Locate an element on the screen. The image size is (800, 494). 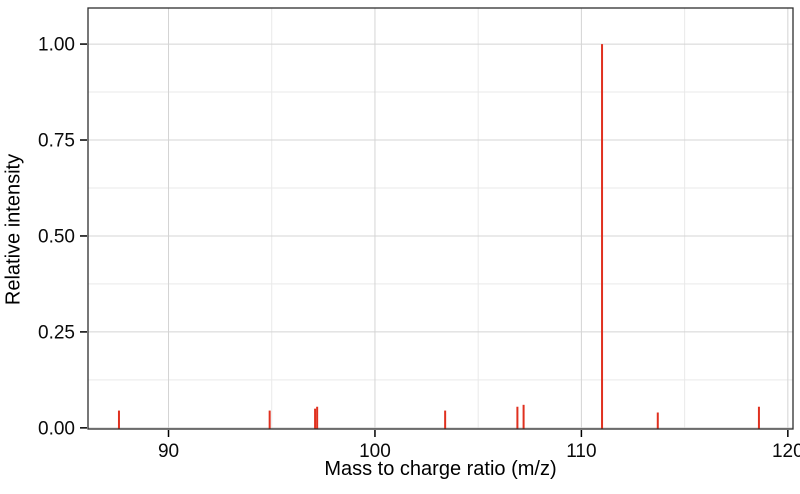
y-tick-label: 0.00 is located at coordinates (56, 428).